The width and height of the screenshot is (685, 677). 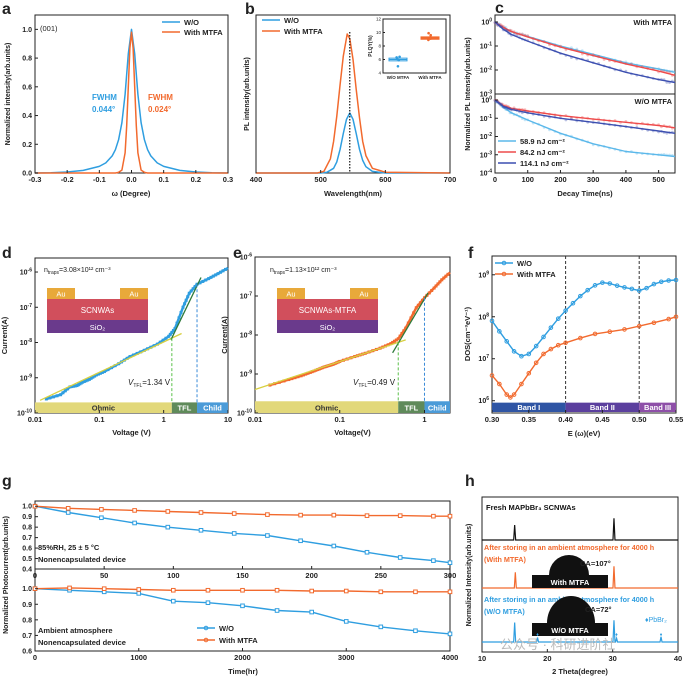 What do you see at coordinates (353, 193) in the screenshot?
I see `x-axis-label: Wavelength(nm)` at bounding box center [353, 193].